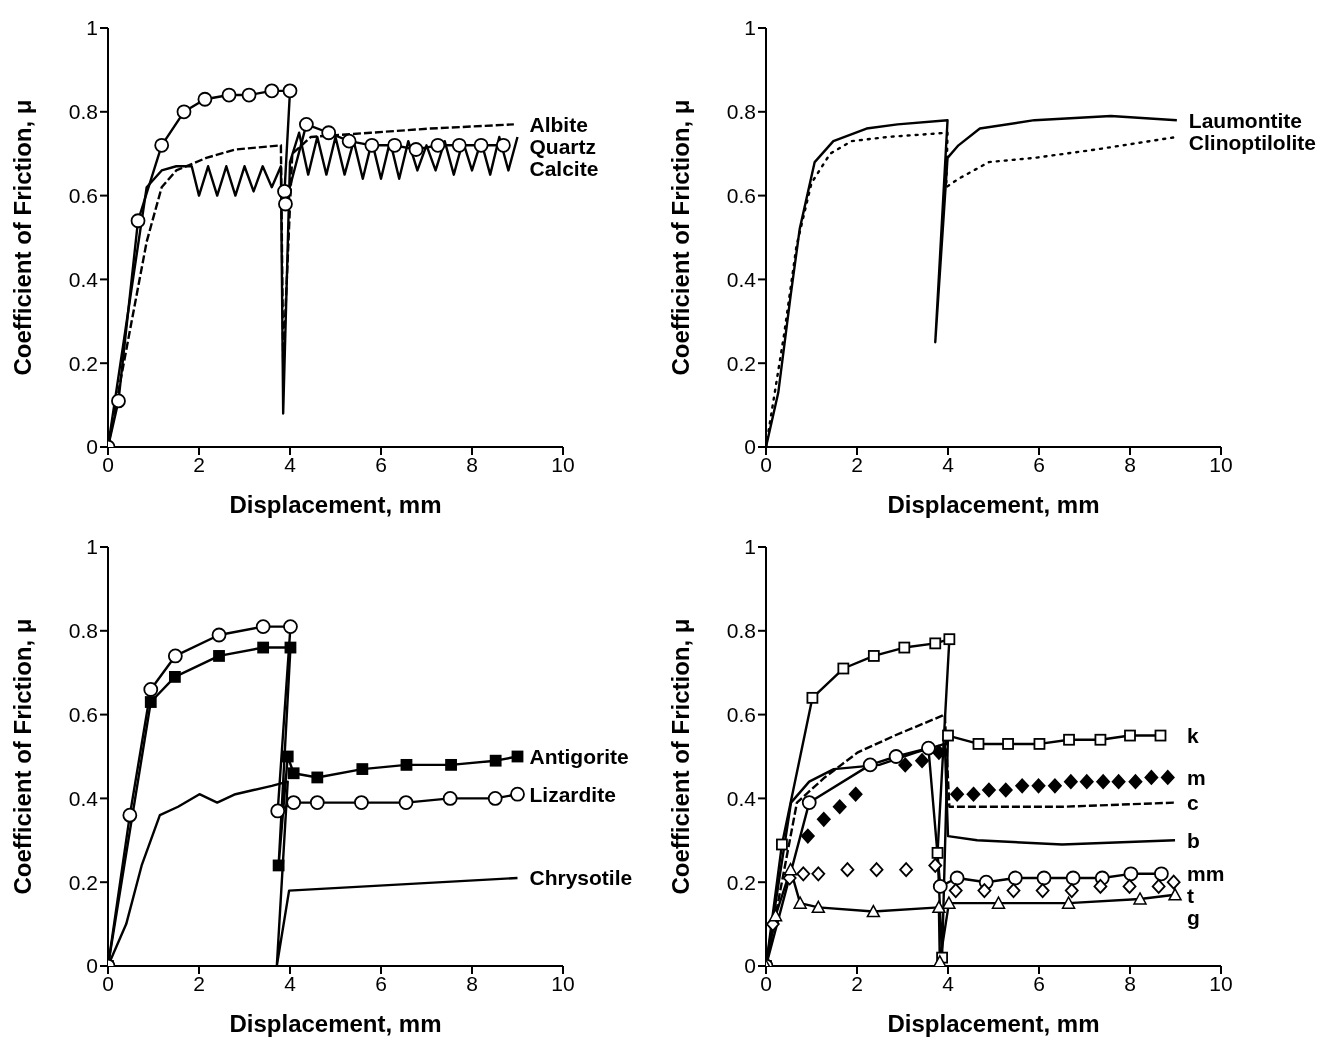  I want to click on series-label: b, so click(1193, 840).